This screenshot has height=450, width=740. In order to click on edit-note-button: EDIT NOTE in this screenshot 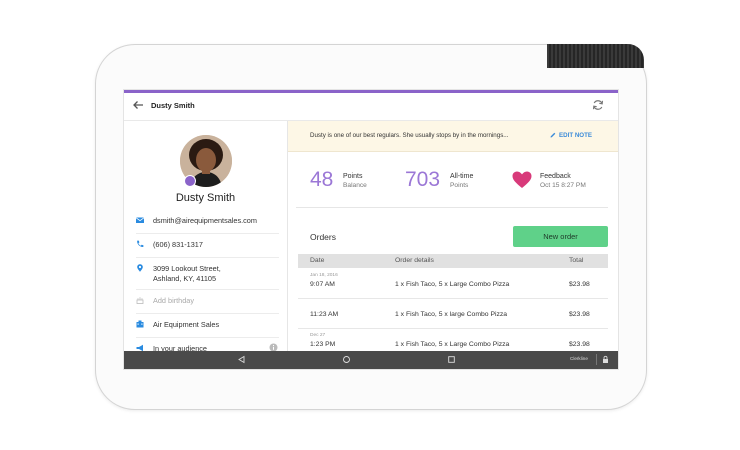, I will do `click(571, 135)`.